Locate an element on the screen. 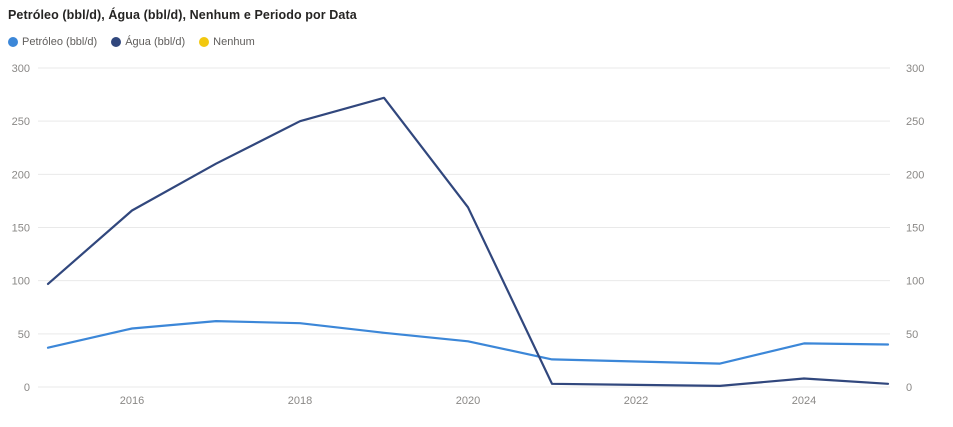  y-axis-right-tick-200: 200 is located at coordinates (915, 175).